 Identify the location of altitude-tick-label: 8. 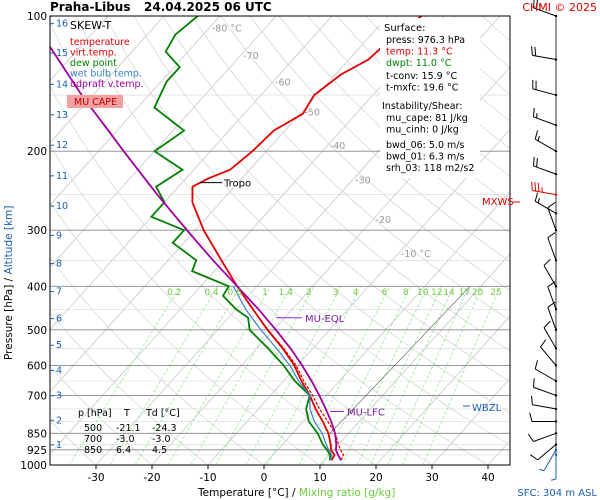
(59, 264).